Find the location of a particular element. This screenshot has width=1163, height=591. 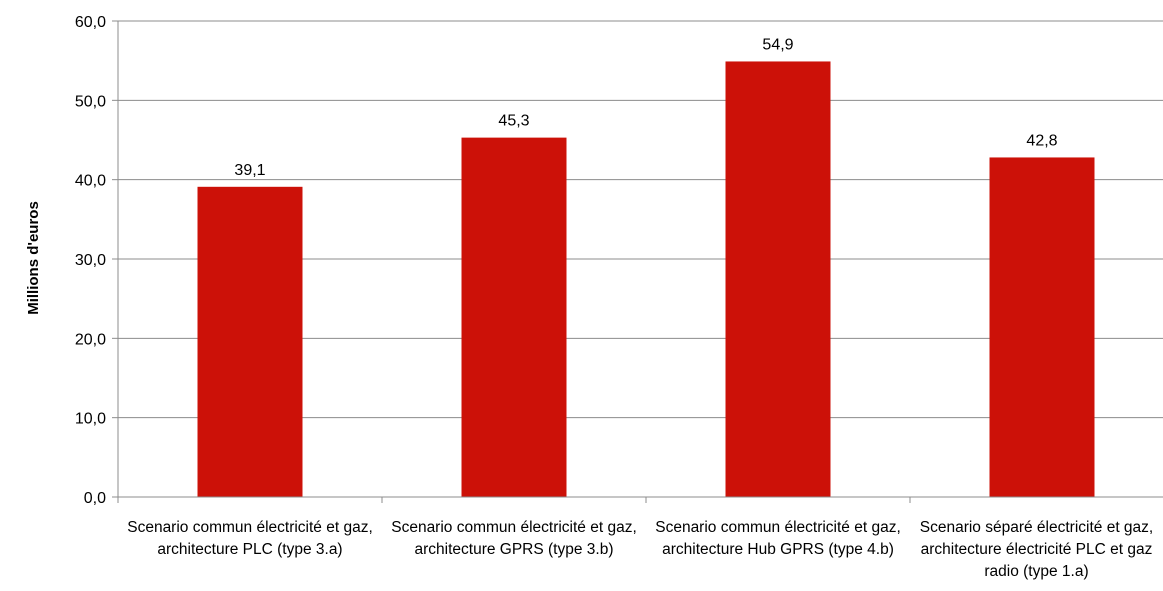

y-tick-label: 30,0 is located at coordinates (90, 260).